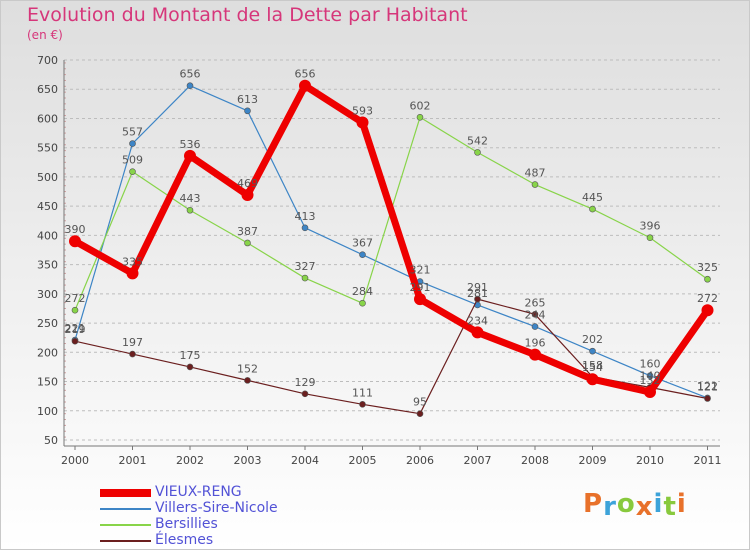 This screenshot has width=750, height=550. Describe the element at coordinates (658, 504) in the screenshot. I see `brand-letter: i` at that location.